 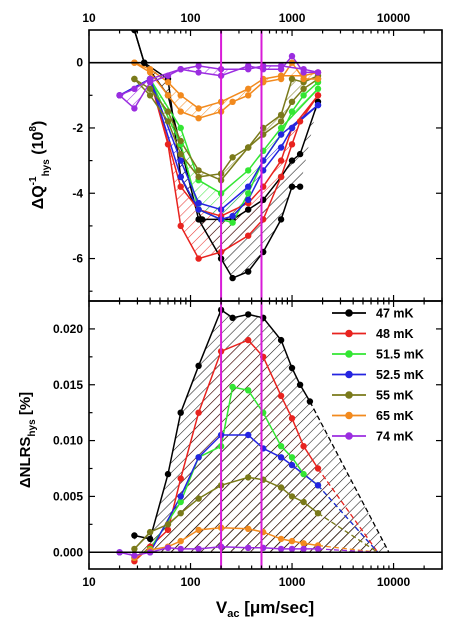 What do you see at coordinates (77, 259) in the screenshot?
I see `top-y-tick-label: -6` at bounding box center [77, 259].